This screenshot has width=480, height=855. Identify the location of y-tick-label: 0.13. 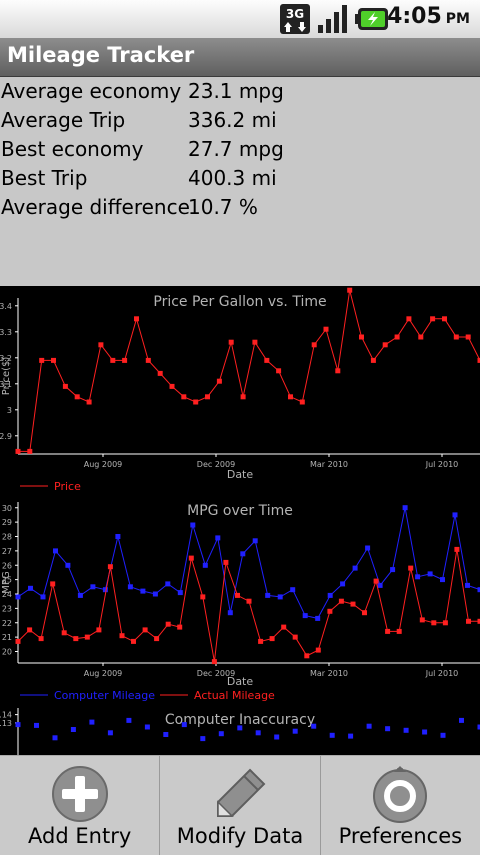
(6, 723).